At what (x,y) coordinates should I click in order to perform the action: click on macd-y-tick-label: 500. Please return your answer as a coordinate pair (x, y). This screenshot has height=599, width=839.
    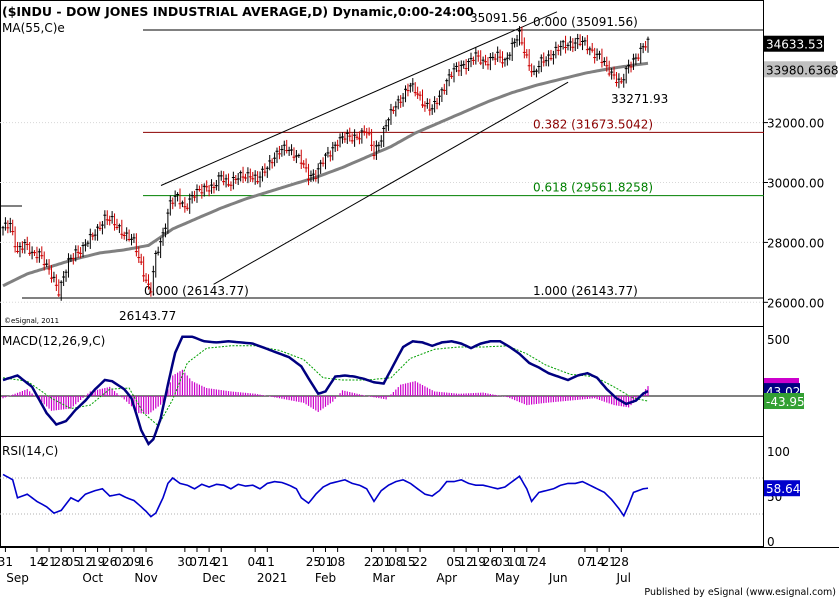
    Looking at the image, I should click on (778, 340).